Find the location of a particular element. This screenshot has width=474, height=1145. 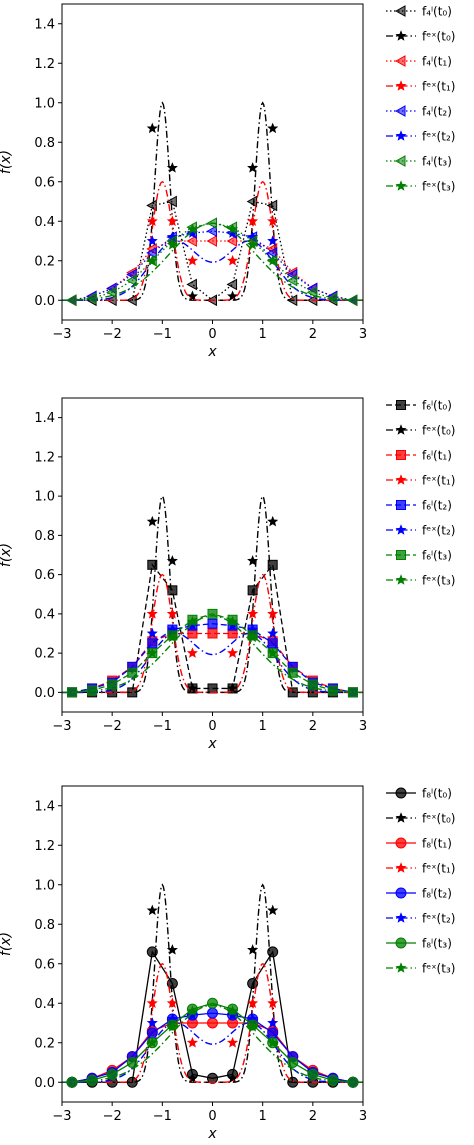

legend-label: f₄ˡ(t₁) is located at coordinates (437, 62).